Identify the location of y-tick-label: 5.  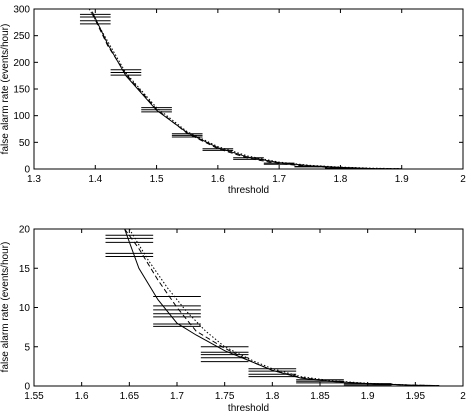
(27, 347).